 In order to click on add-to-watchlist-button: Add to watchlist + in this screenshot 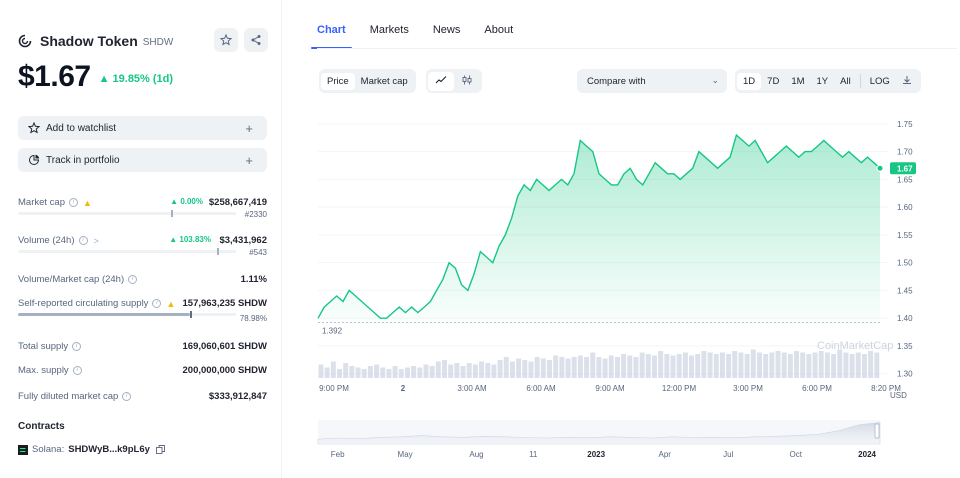, I will do `click(142, 128)`.